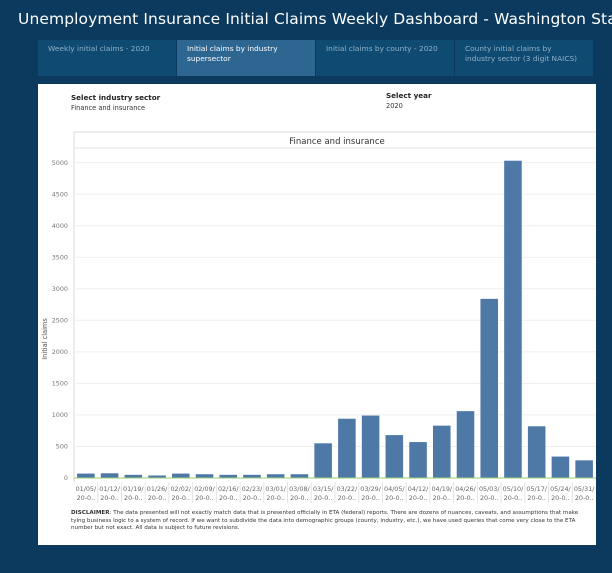  I want to click on x-tick-label: 05/03/, so click(489, 489).